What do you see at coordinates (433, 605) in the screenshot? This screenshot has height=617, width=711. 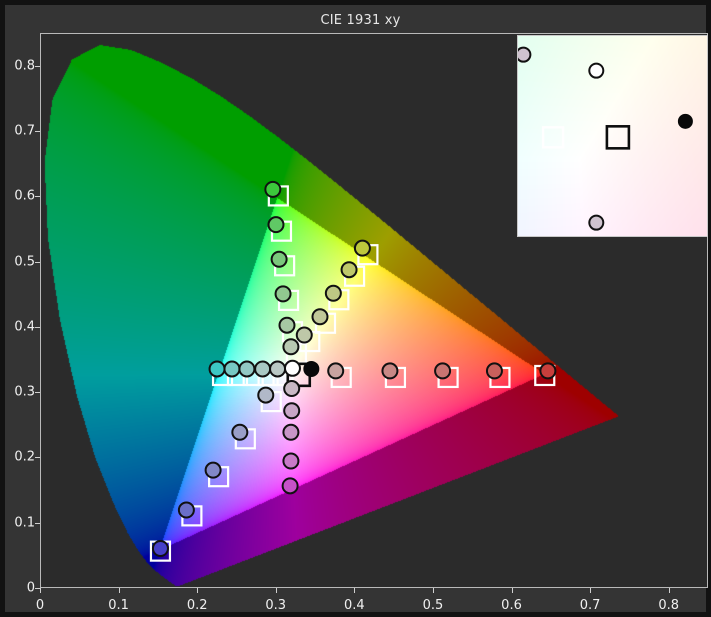 I see `x-tick-label: 0.5` at bounding box center [433, 605].